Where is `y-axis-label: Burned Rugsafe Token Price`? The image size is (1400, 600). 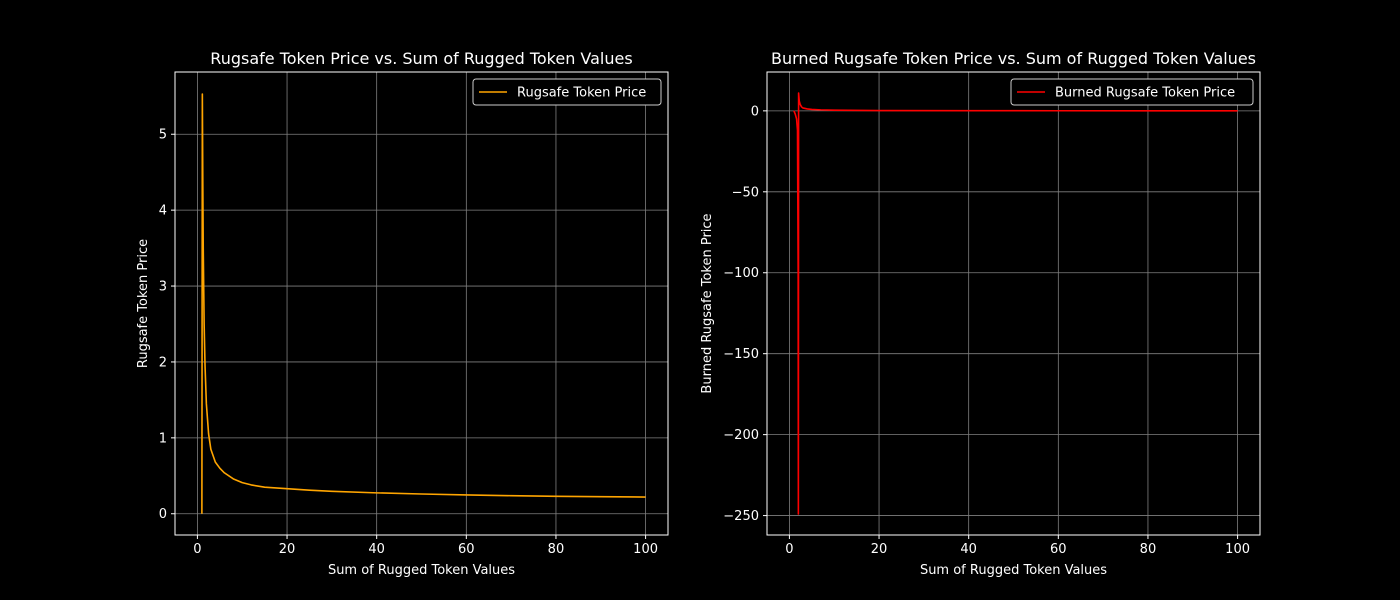
y-axis-label: Burned Rugsafe Token Price is located at coordinates (707, 303).